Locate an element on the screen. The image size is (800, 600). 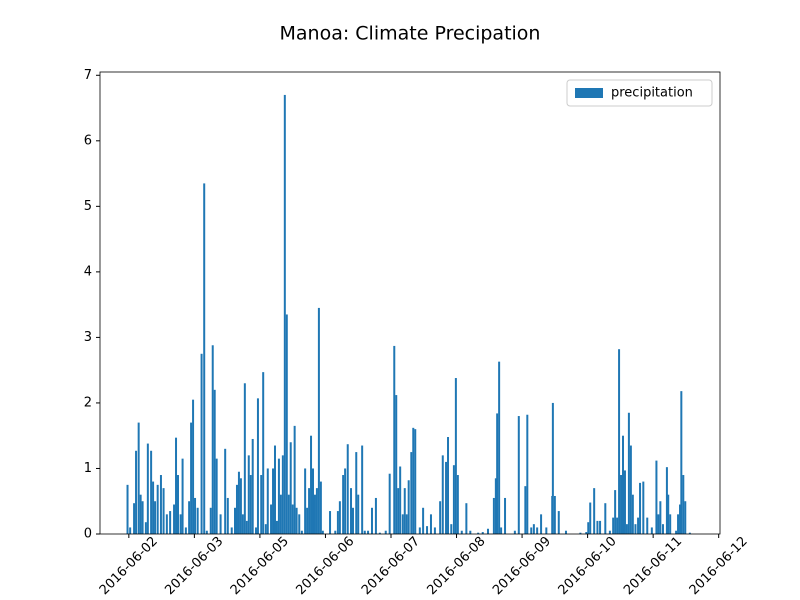
y-tick-label: 2 is located at coordinates (88, 402).